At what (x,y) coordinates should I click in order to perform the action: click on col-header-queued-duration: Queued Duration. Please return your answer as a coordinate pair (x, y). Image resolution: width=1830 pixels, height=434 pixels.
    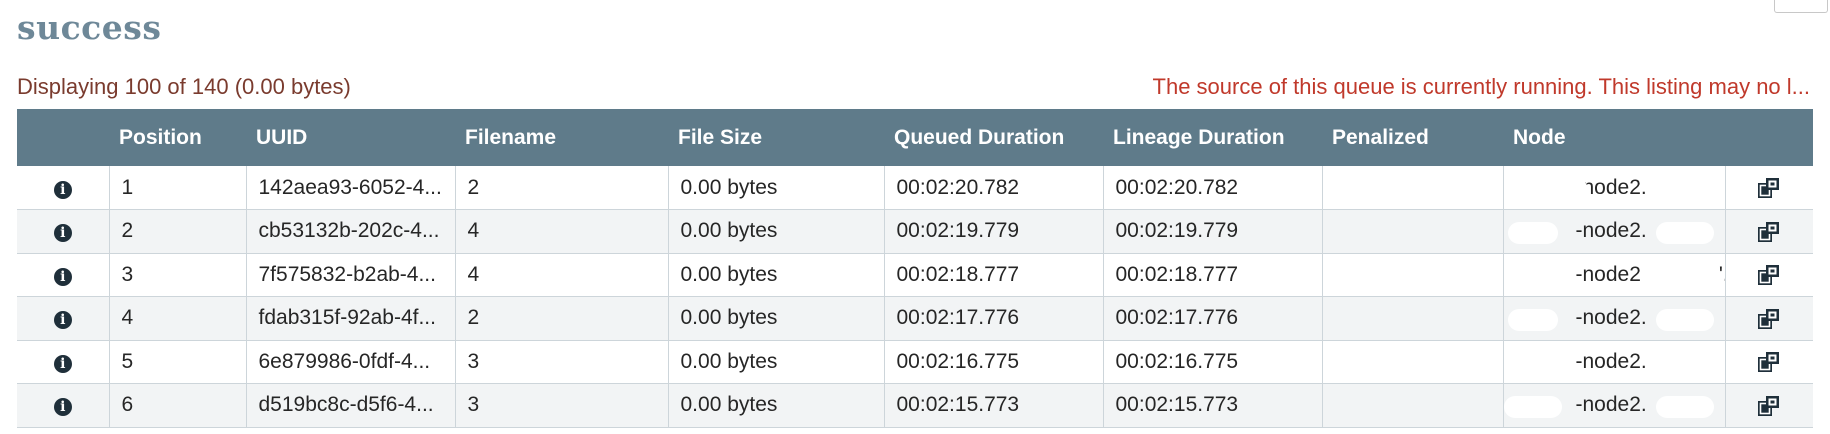
    Looking at the image, I should click on (979, 137).